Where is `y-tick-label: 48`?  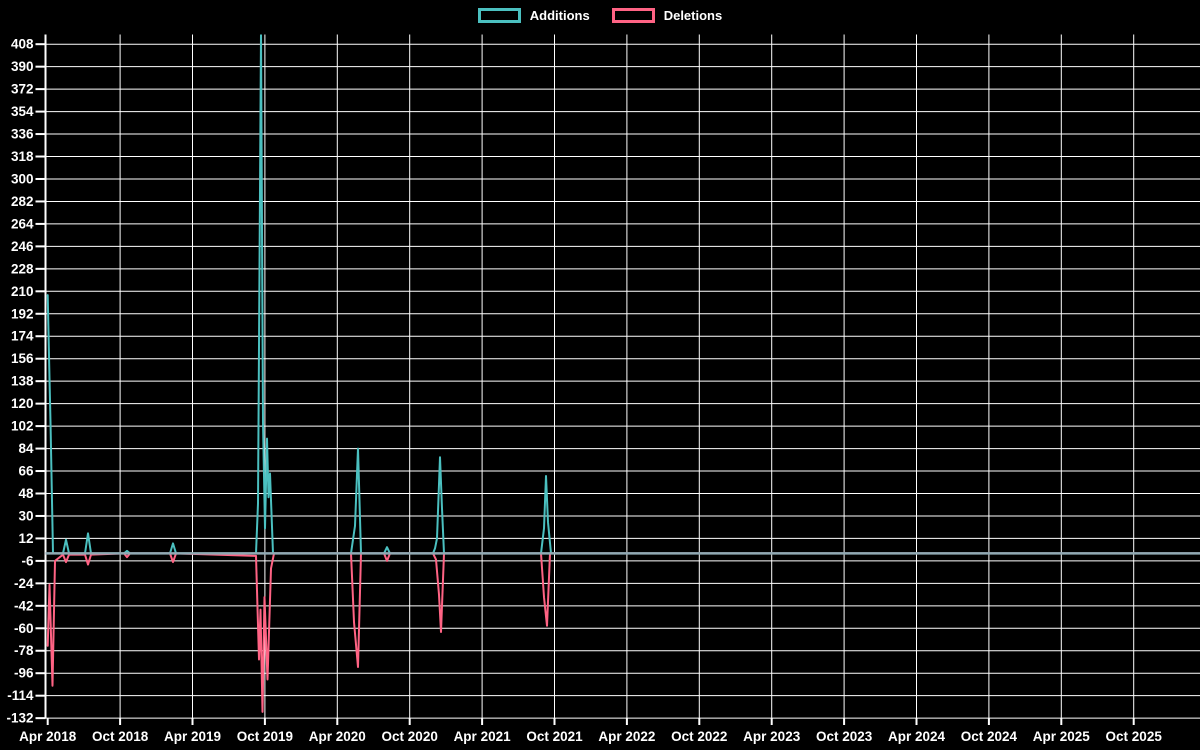
y-tick-label: 48 is located at coordinates (26, 493).